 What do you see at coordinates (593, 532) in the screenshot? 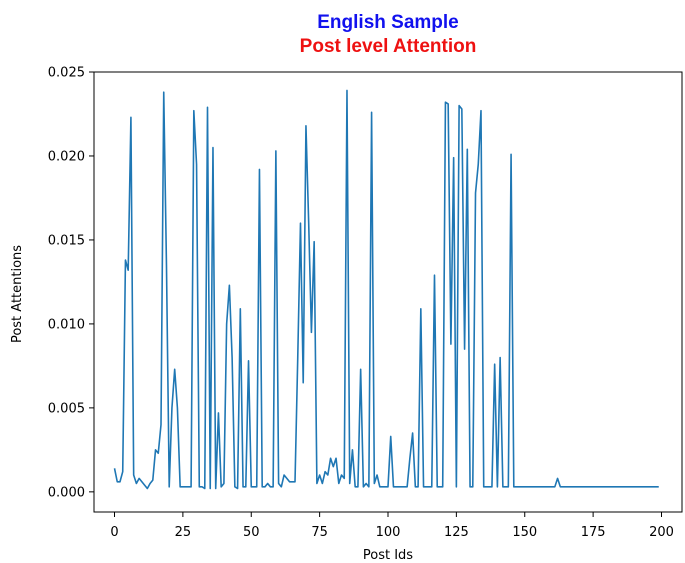
I see `x-tick-label: 175` at bounding box center [593, 532].